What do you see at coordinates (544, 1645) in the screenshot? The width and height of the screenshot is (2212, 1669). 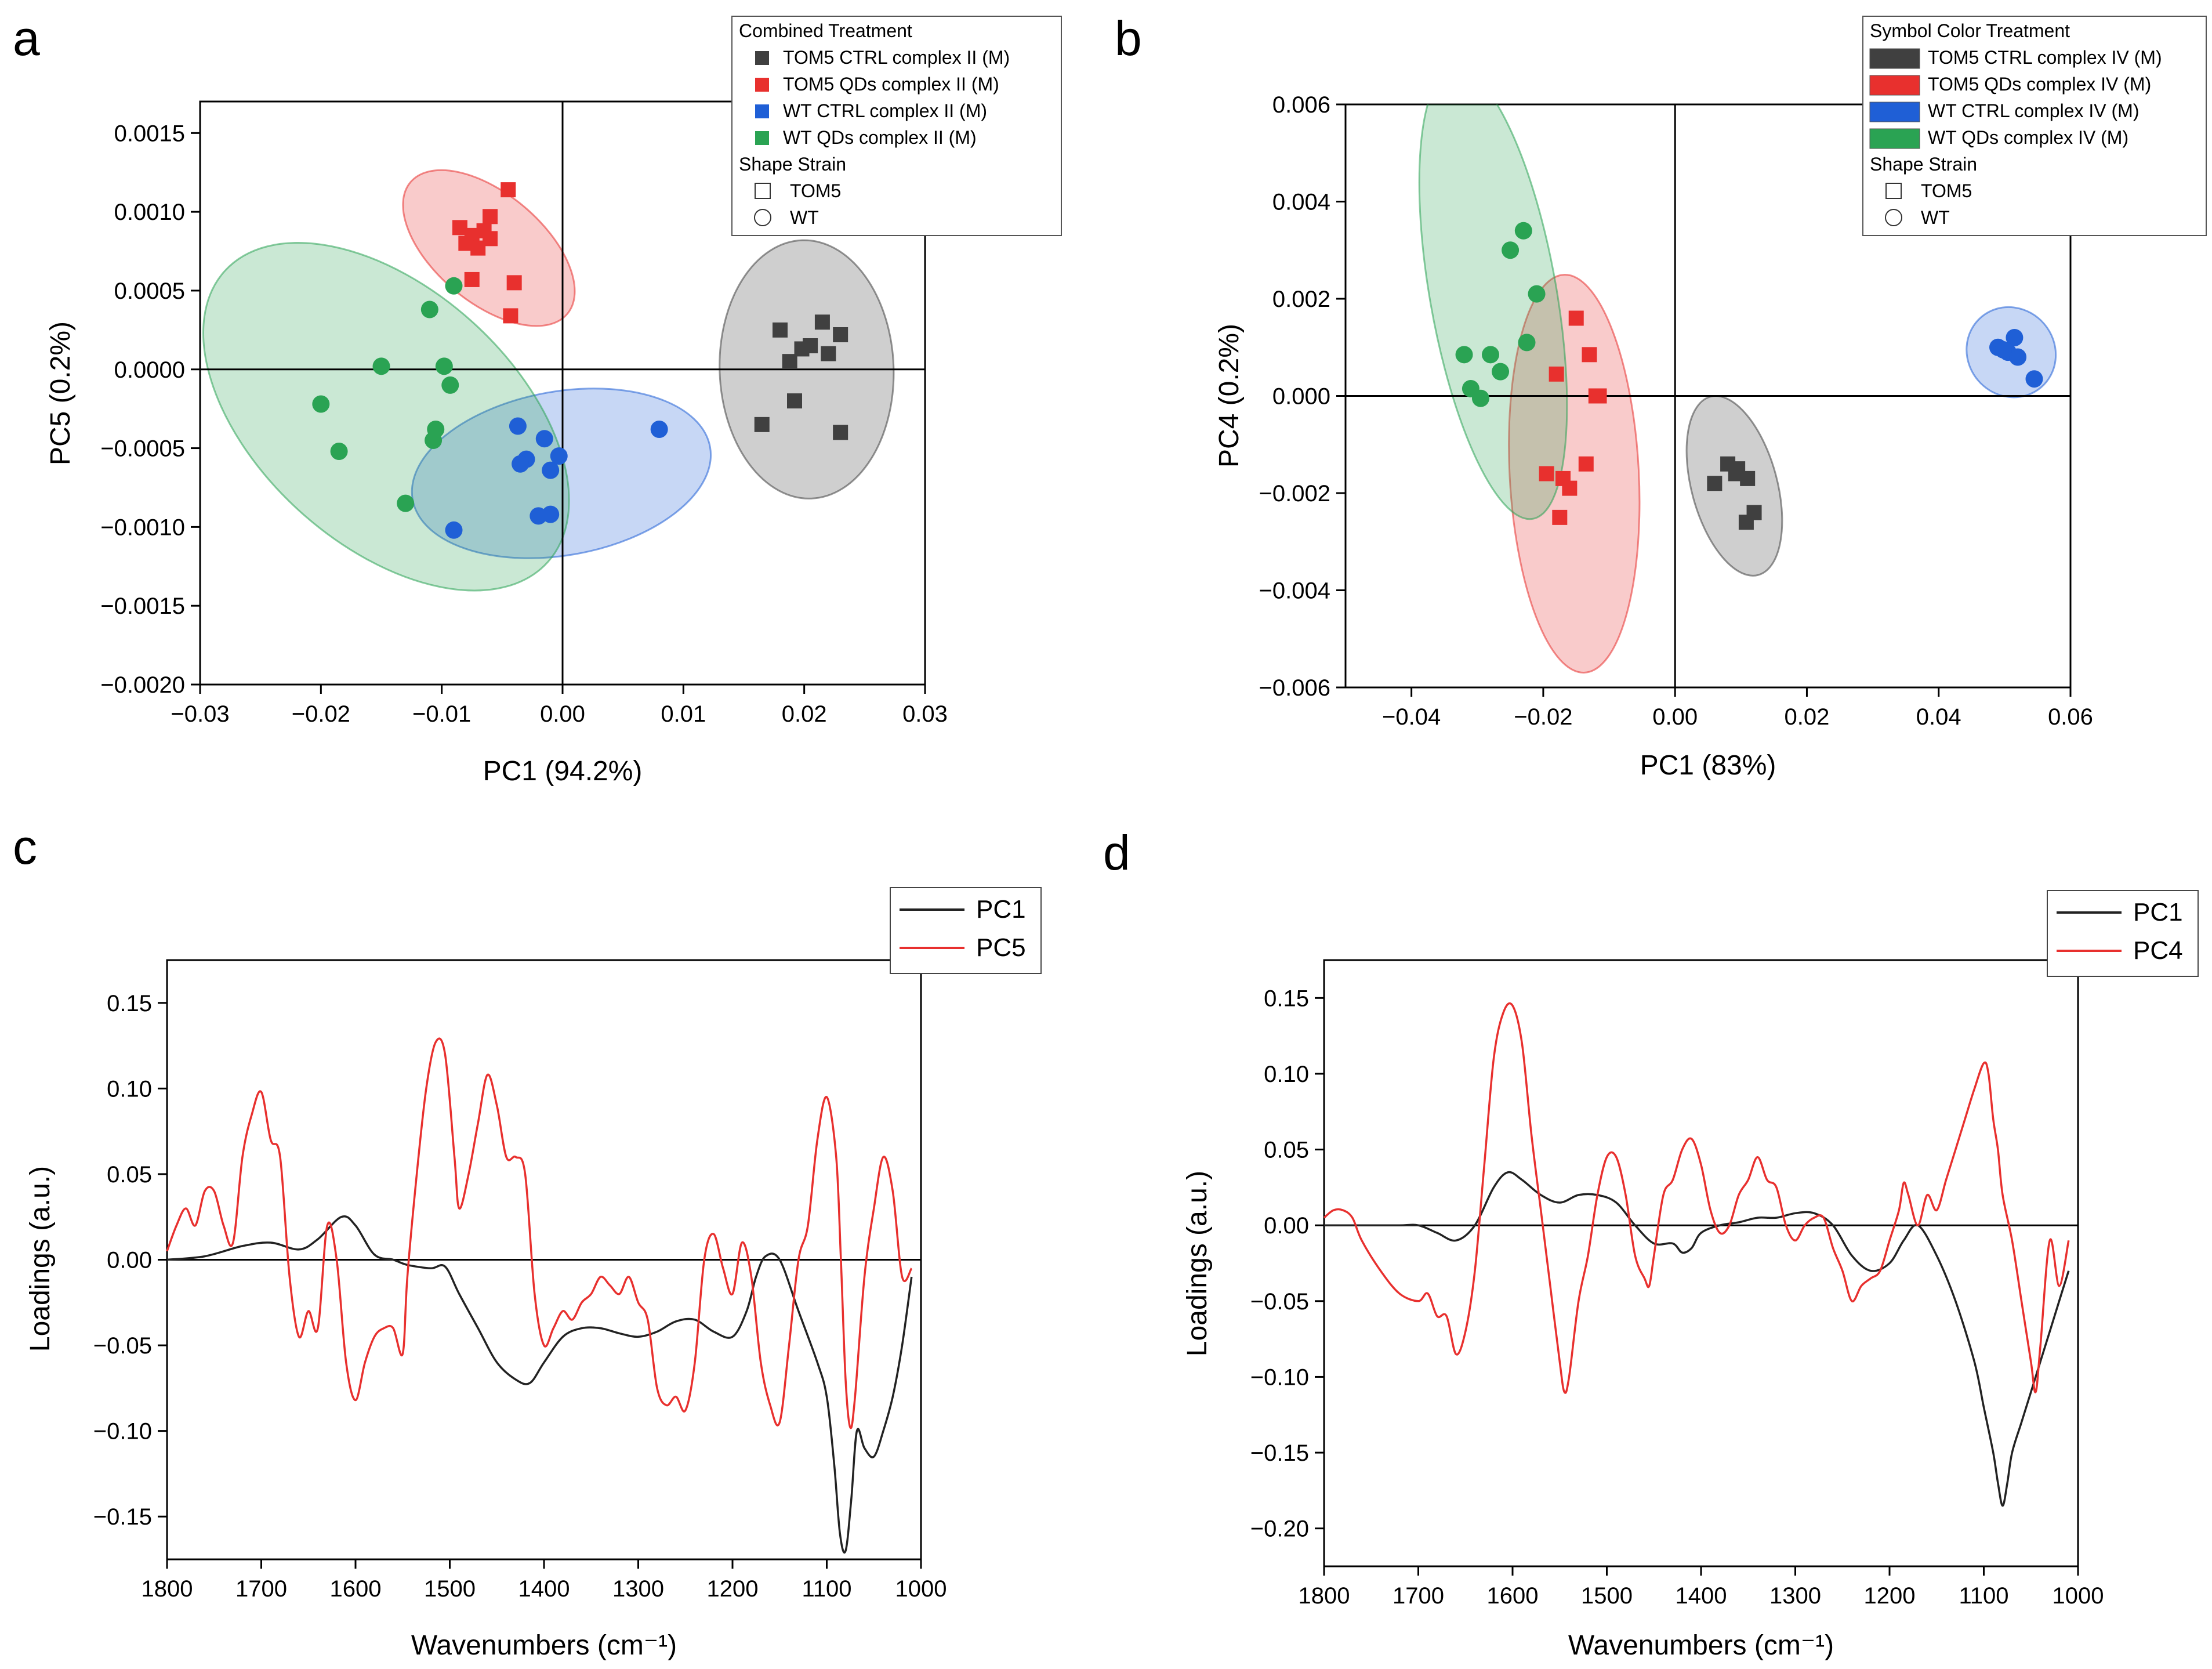 I see `x-axis-label: Wavenumbers (cm⁻¹)` at bounding box center [544, 1645].